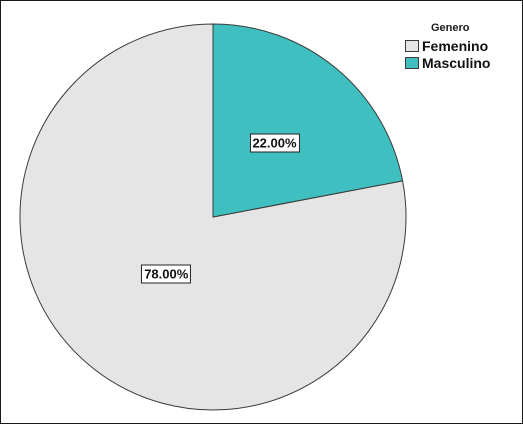 The height and width of the screenshot is (424, 523). I want to click on legend-swatch-femenino, so click(412, 45).